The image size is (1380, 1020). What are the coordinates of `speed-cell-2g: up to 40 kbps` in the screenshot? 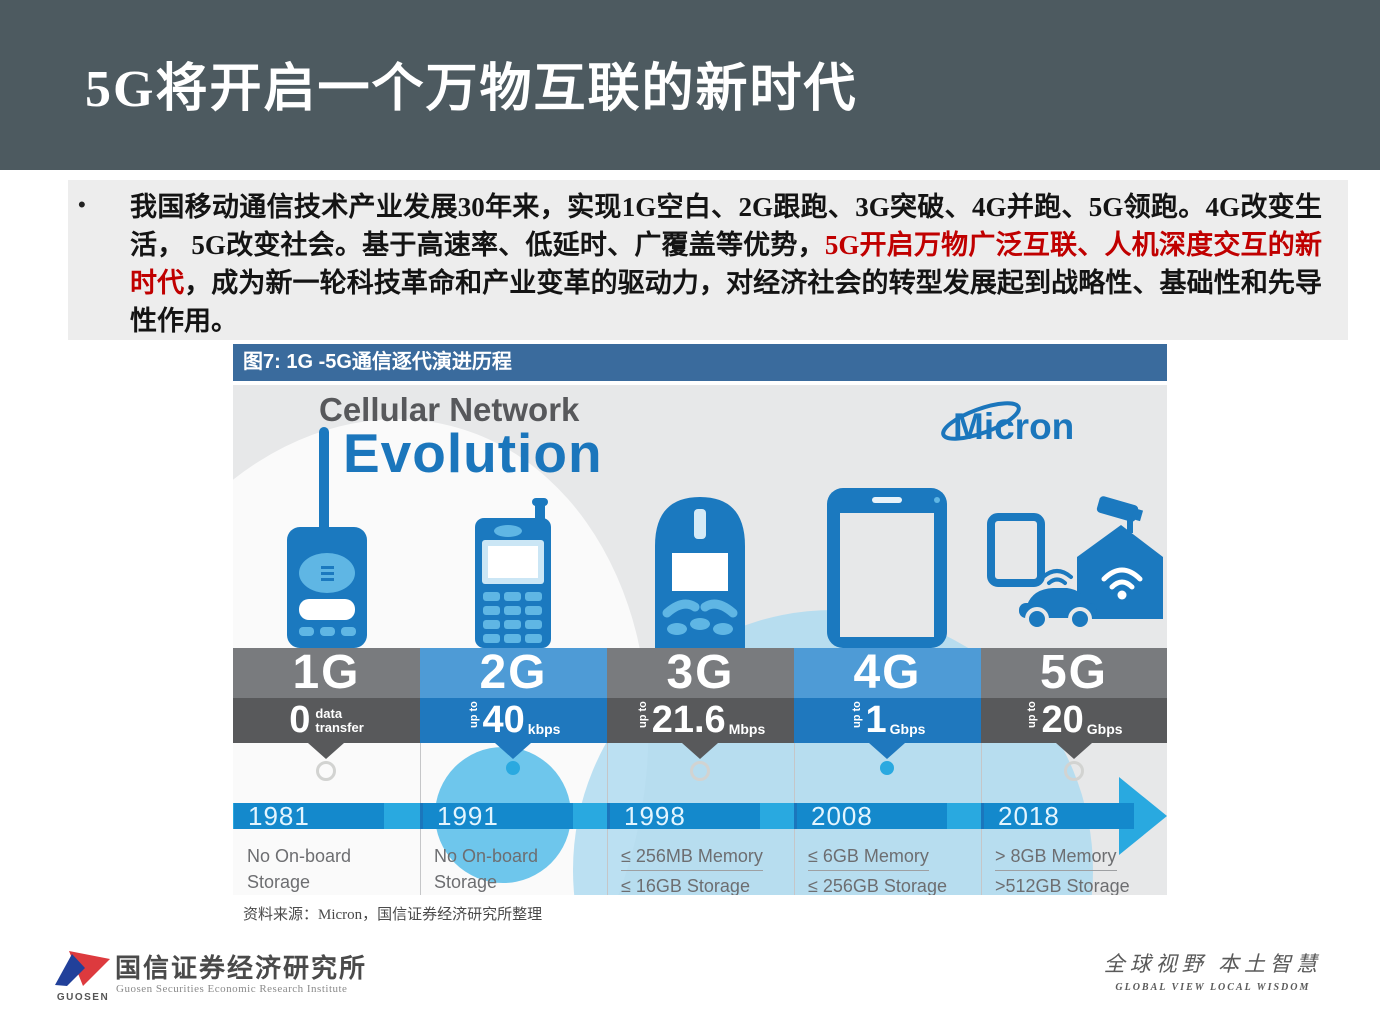 It's located at (513, 720).